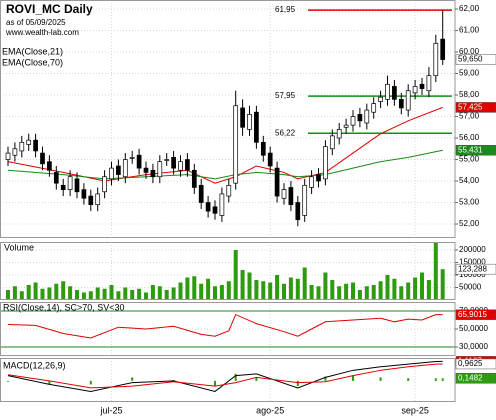 The image size is (496, 420). I want to click on value-label: 123,288, so click(472, 268).